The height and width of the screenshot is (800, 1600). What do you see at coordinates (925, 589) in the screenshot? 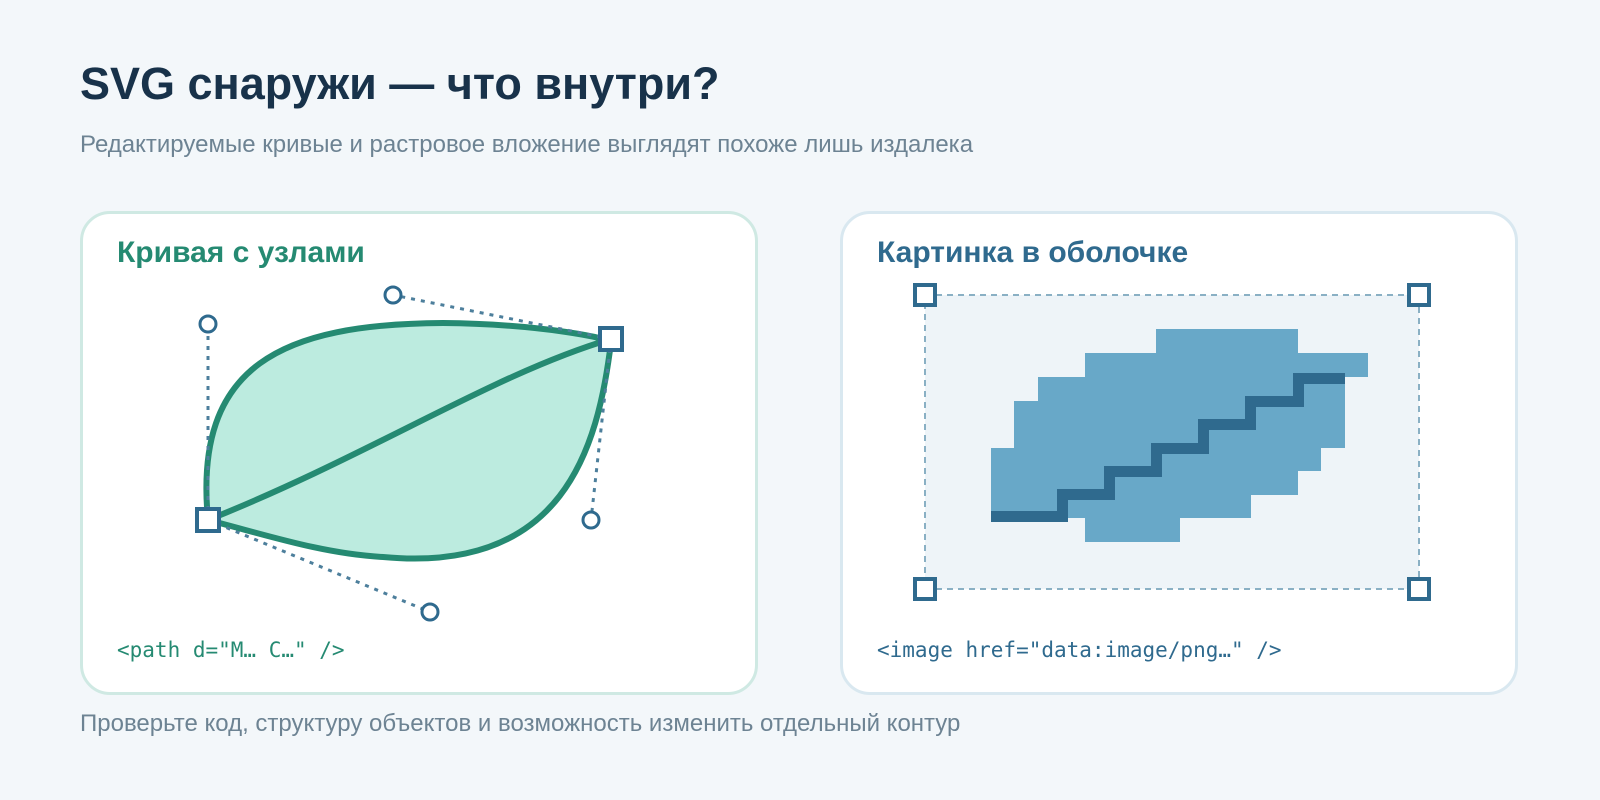
I see `resize-handle-bottom-left` at bounding box center [925, 589].